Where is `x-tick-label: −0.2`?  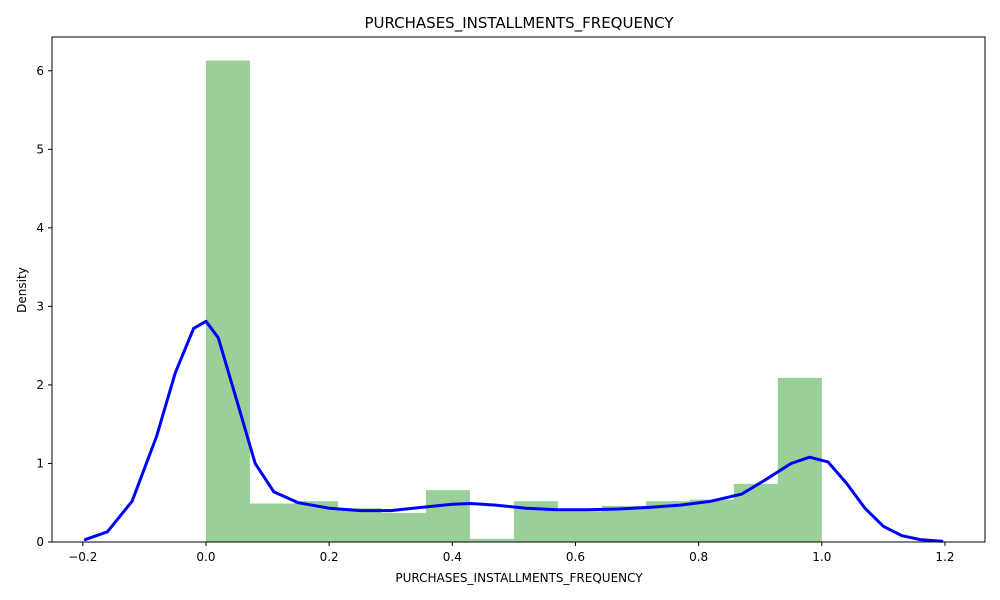 x-tick-label: −0.2 is located at coordinates (82, 557).